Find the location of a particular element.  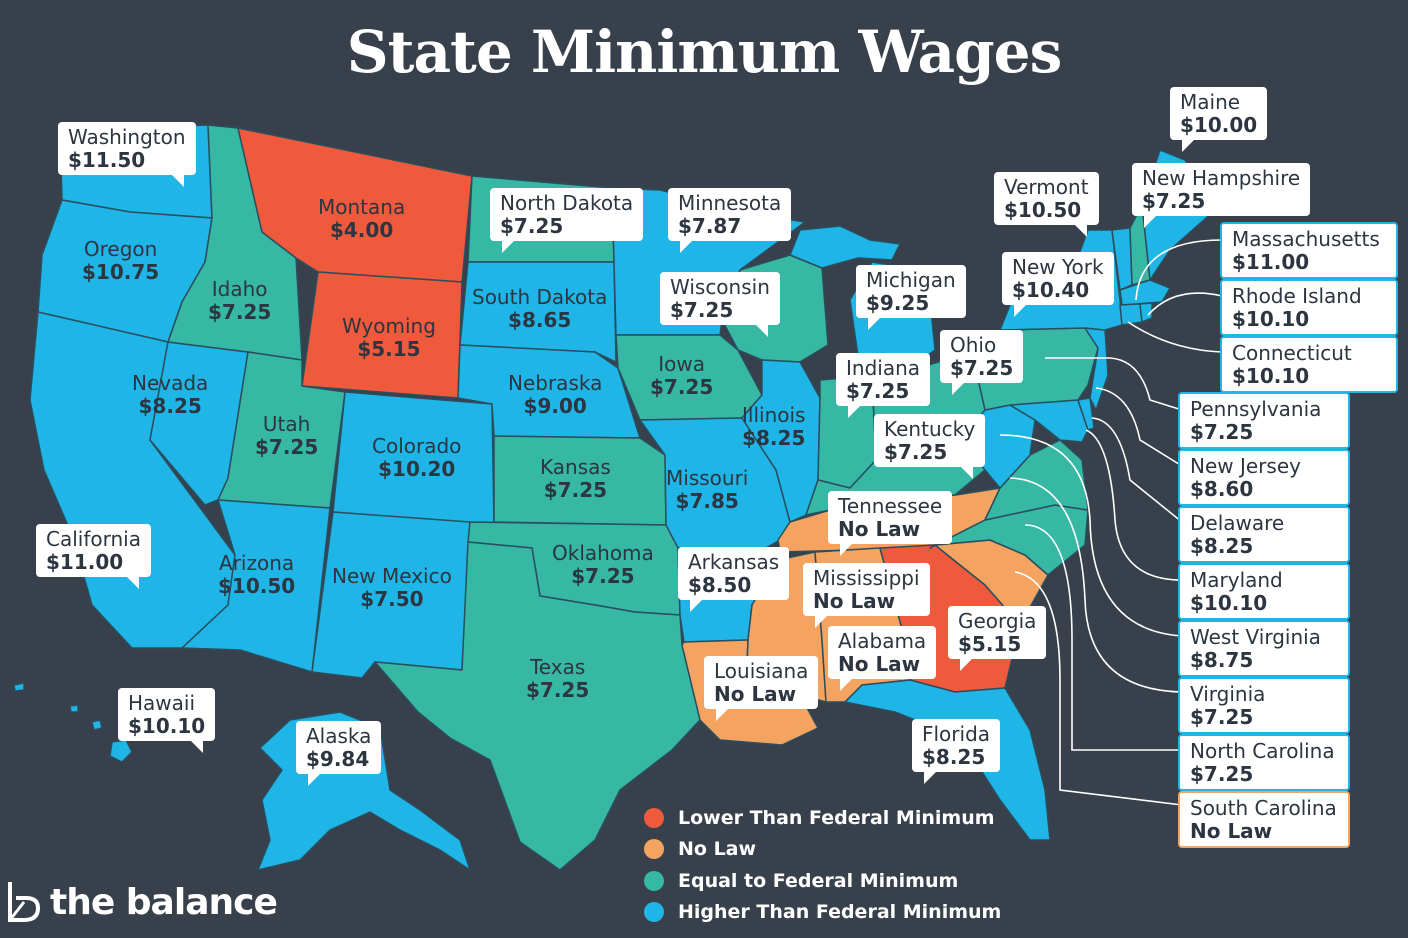

leader-delaware is located at coordinates (1137, 470).